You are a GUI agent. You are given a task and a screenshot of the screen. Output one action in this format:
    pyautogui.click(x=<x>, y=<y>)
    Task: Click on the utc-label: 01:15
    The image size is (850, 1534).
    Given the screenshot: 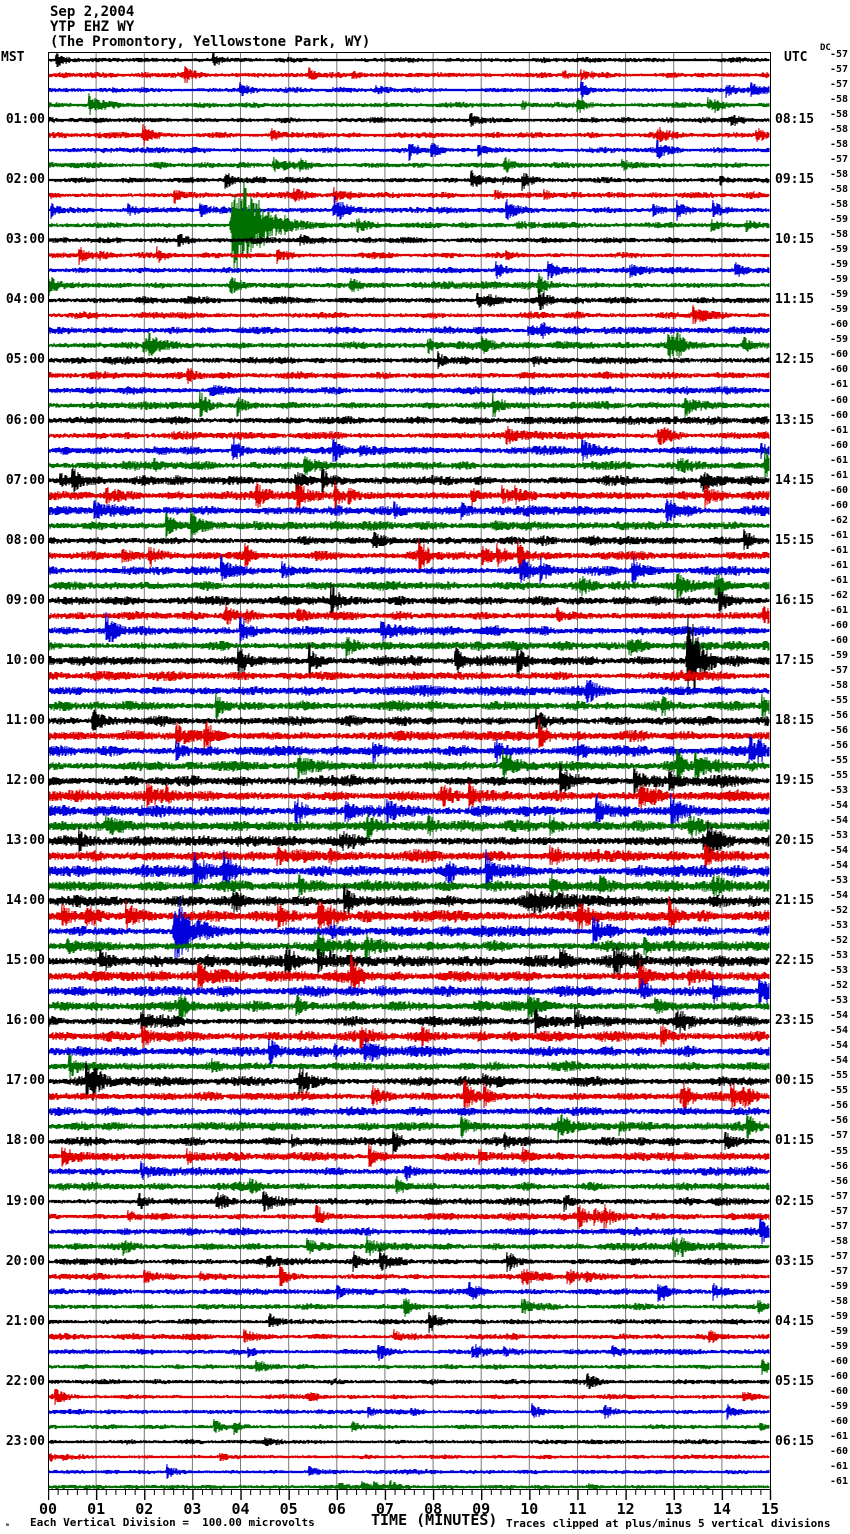 What is the action you would take?
    pyautogui.click(x=795, y=1141)
    